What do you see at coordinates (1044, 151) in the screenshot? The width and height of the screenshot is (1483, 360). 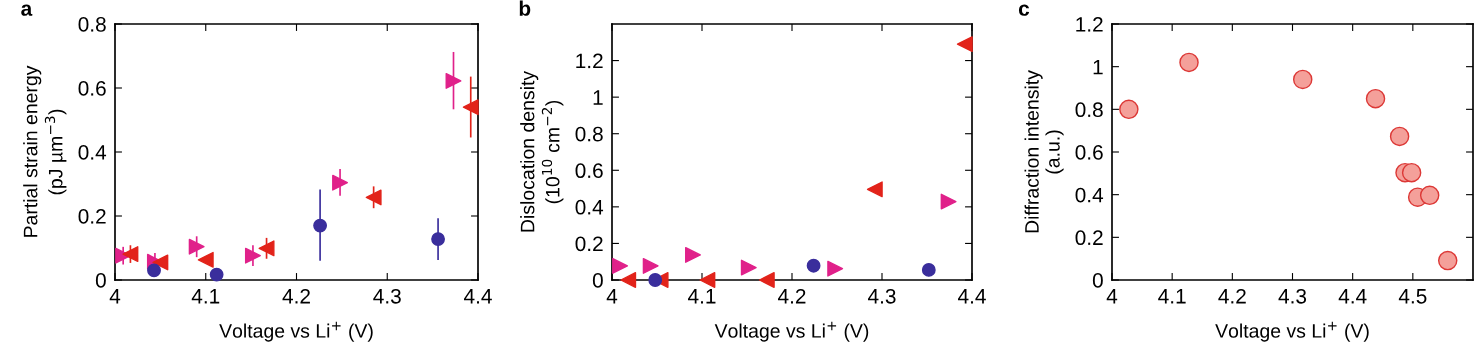 I see `y-axis-title: Diffraction intensity (a.u.)` at bounding box center [1044, 151].